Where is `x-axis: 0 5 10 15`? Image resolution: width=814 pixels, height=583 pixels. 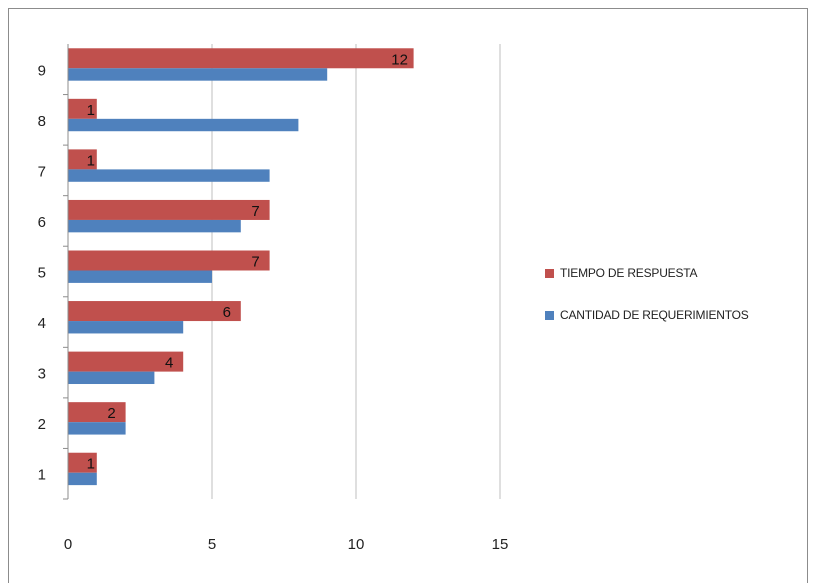
x-axis: 0 5 10 15 is located at coordinates (286, 544).